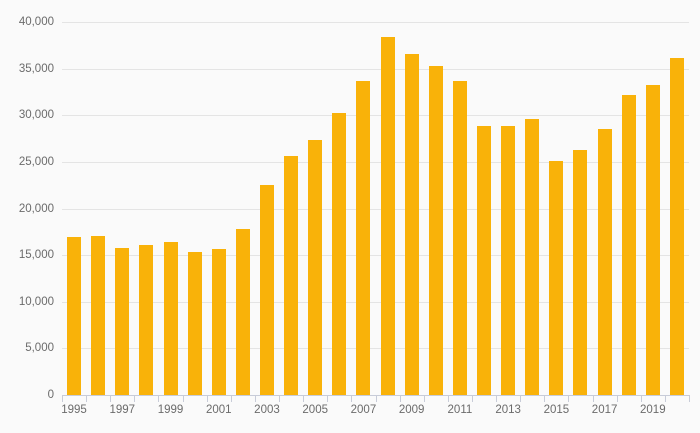 The image size is (700, 433). Describe the element at coordinates (36, 22) in the screenshot. I see `y-axis-tick-label: 40,000` at that location.